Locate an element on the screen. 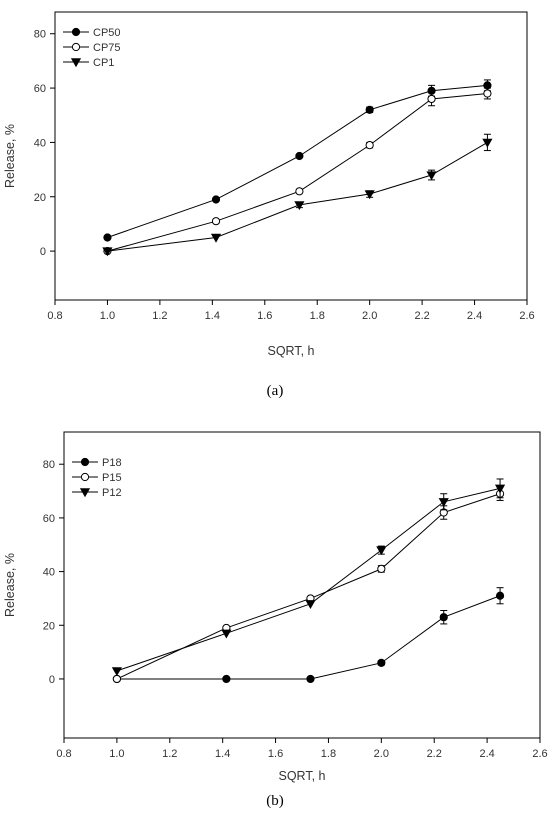 Image resolution: width=550 pixels, height=826 pixels. series-cp50 is located at coordinates (297, 160).